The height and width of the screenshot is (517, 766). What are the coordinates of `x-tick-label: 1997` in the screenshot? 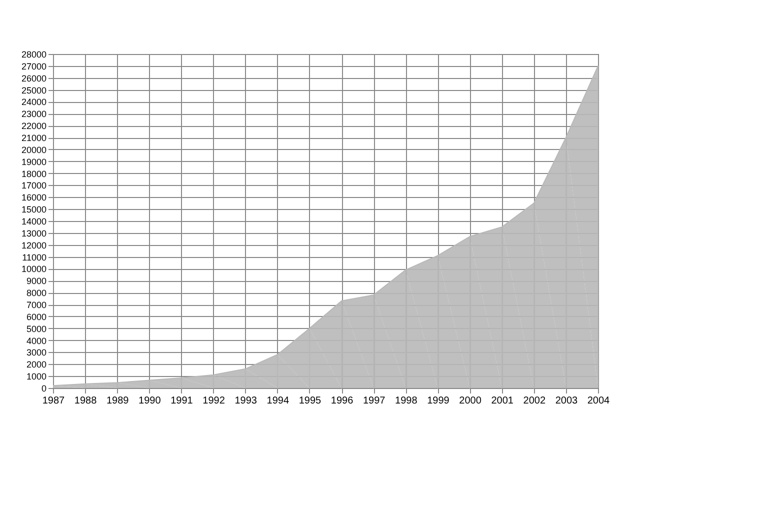 It's located at (374, 401).